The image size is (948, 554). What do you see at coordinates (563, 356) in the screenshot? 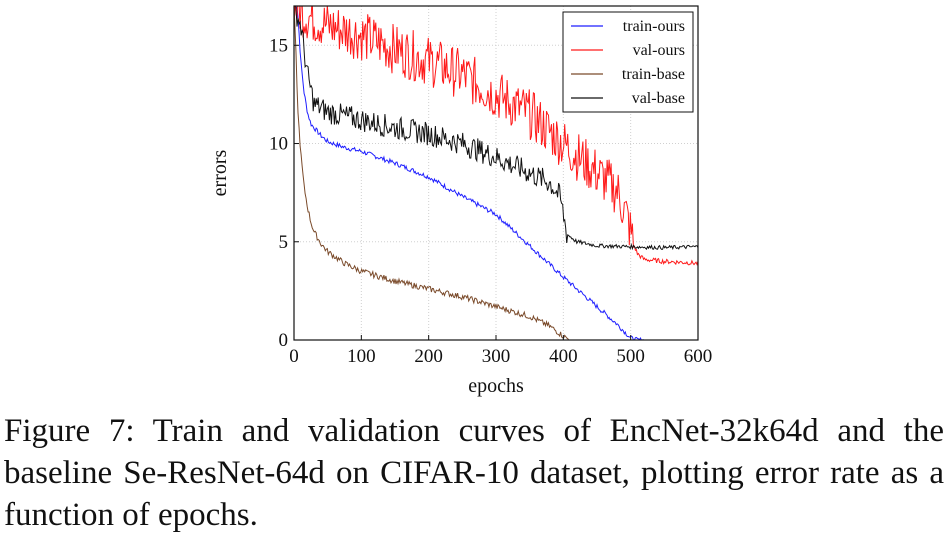
I see `x-tick-label: 400` at bounding box center [563, 356].